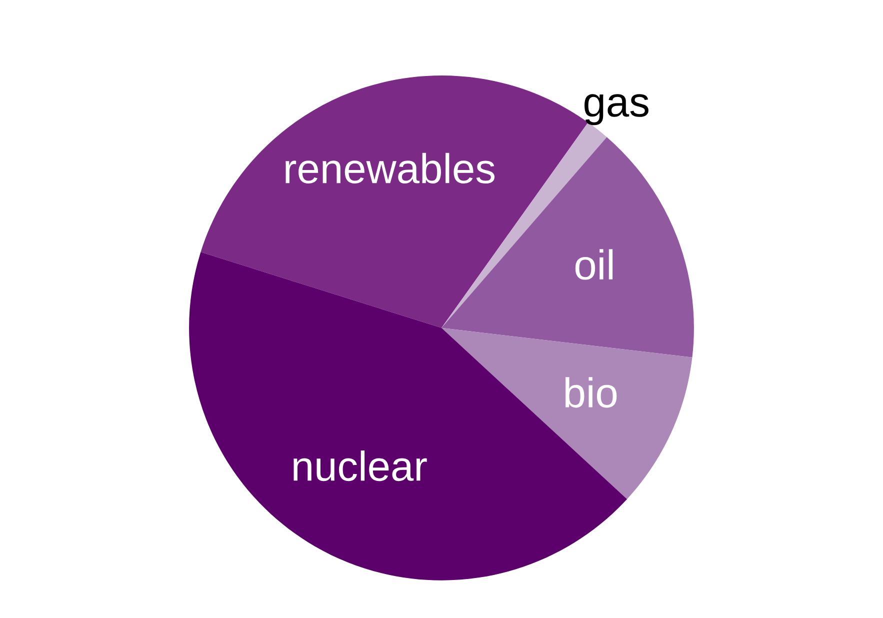 The height and width of the screenshot is (618, 883). I want to click on slice-label: renewables, so click(390, 168).